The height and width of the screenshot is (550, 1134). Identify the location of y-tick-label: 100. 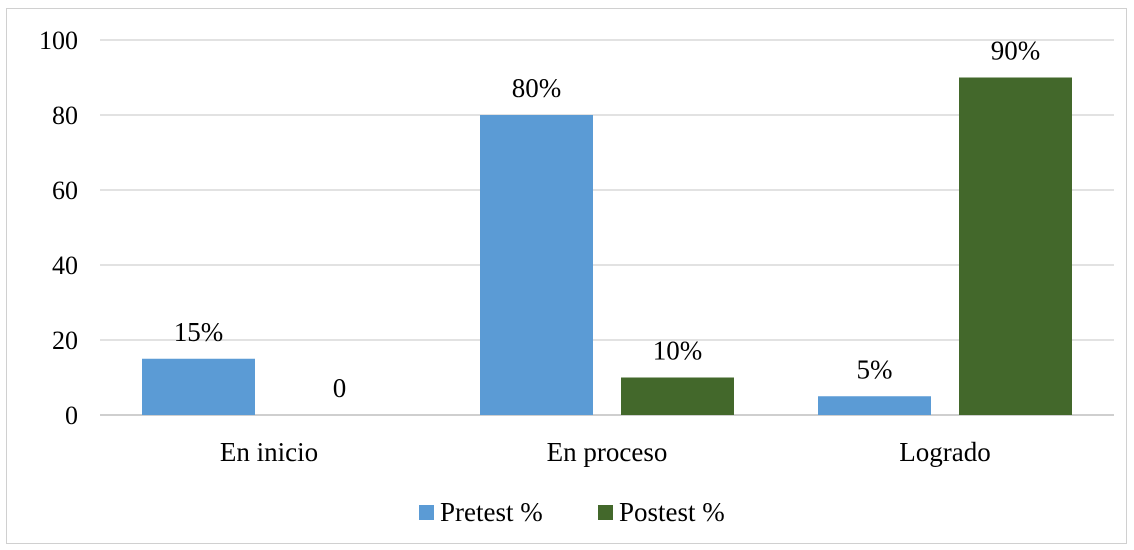
(58, 40).